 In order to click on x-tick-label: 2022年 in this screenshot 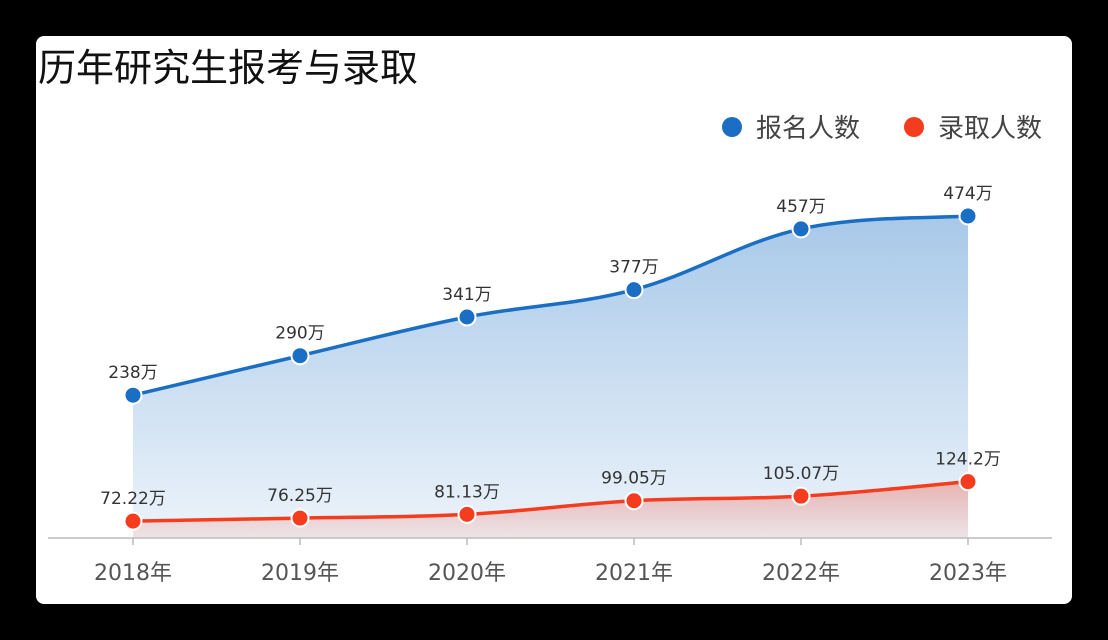, I will do `click(801, 573)`.